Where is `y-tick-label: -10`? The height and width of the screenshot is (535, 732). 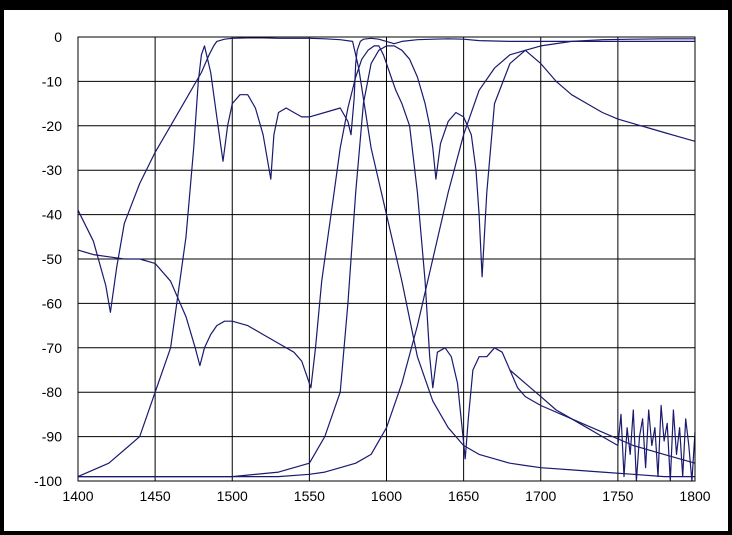 y-tick-label: -10 is located at coordinates (52, 81).